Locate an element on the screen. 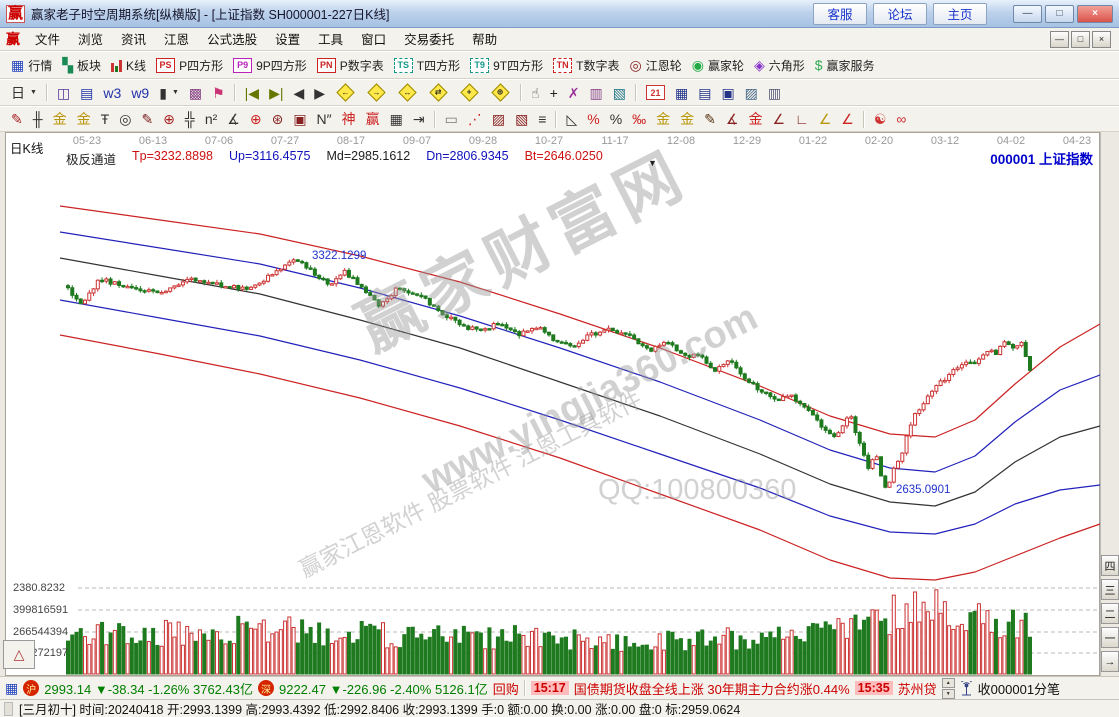 The height and width of the screenshot is (717, 1119). tool-quotes: ▦ 行情 is located at coordinates (31, 65).